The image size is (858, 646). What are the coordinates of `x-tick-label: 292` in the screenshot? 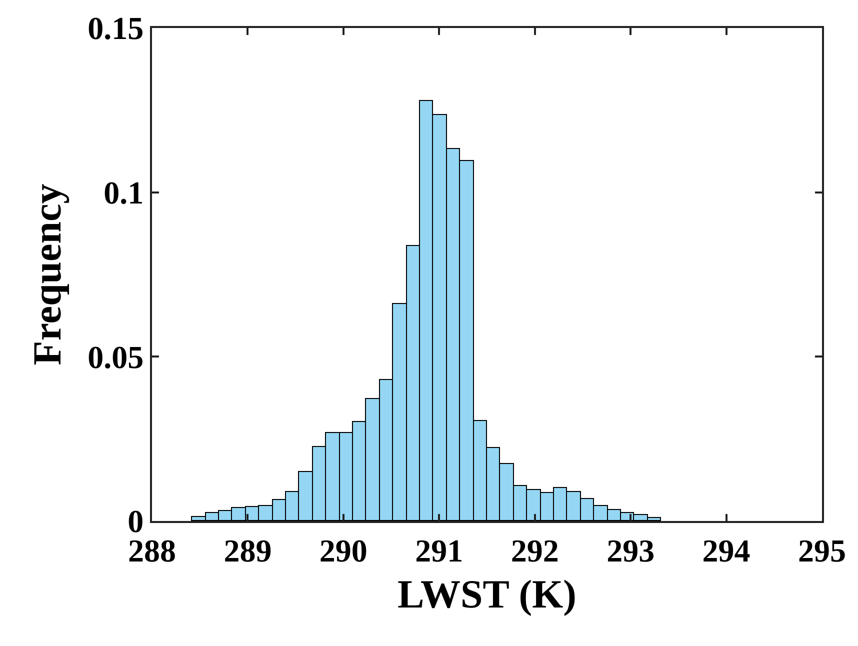 It's located at (534, 550).